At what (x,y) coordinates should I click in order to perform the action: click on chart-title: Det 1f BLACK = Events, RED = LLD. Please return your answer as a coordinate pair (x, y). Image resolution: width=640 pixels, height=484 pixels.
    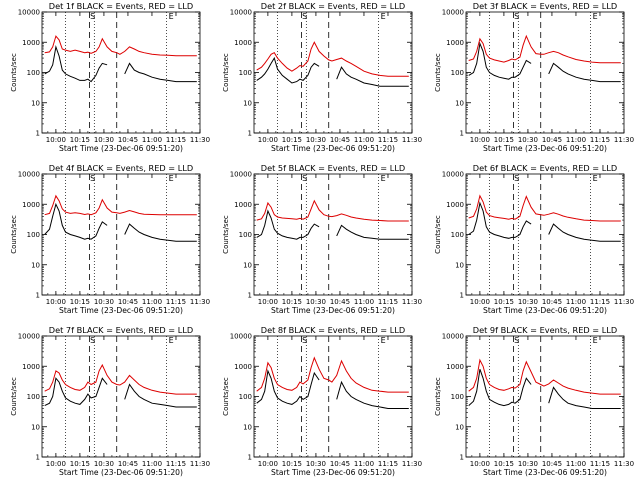
    Looking at the image, I should click on (121, 6).